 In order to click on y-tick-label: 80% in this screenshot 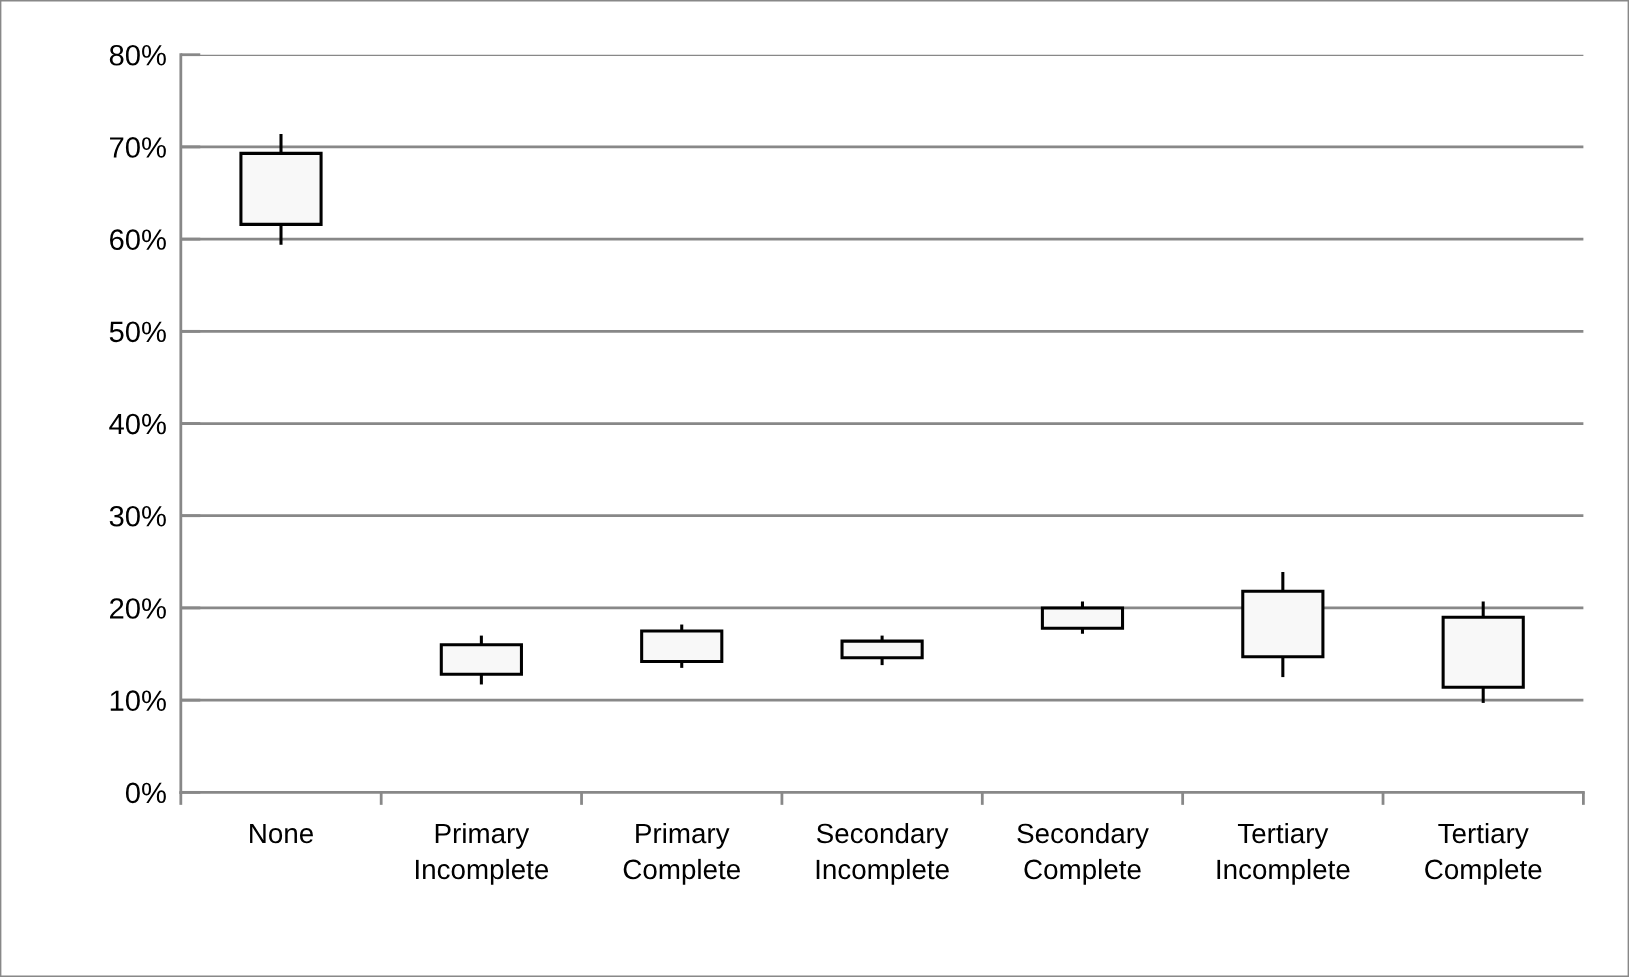, I will do `click(137, 55)`.